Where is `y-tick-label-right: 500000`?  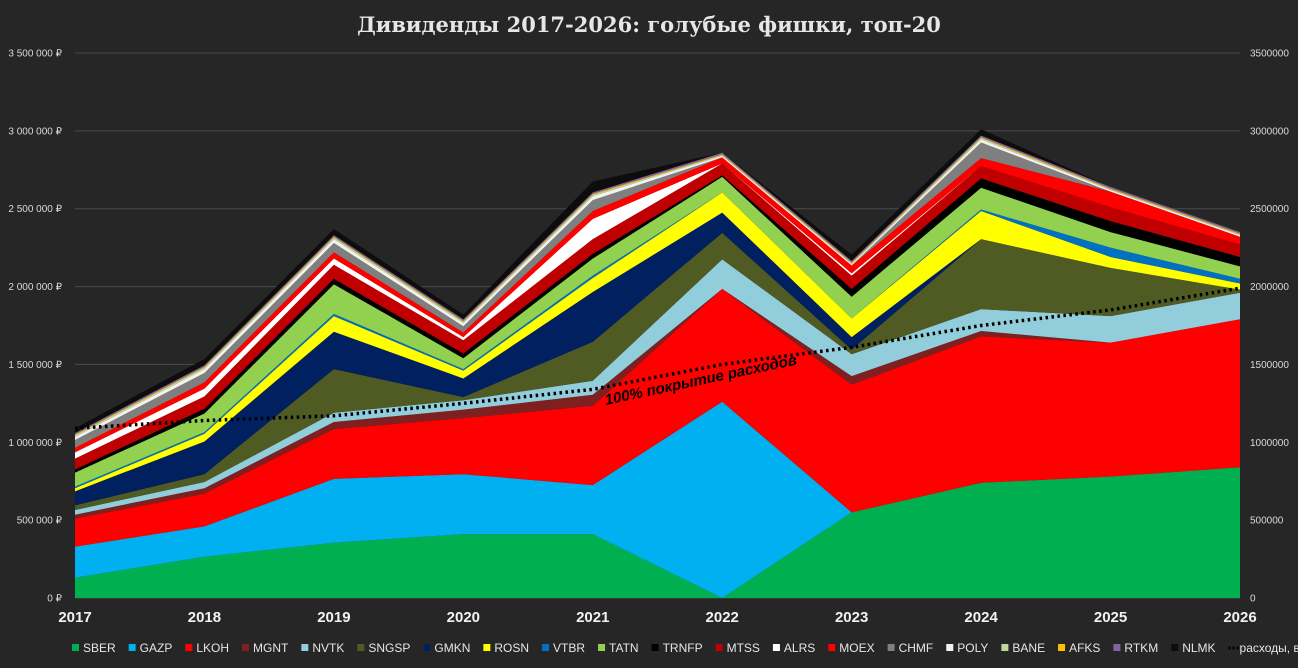
y-tick-label-right: 500000 is located at coordinates (1267, 521).